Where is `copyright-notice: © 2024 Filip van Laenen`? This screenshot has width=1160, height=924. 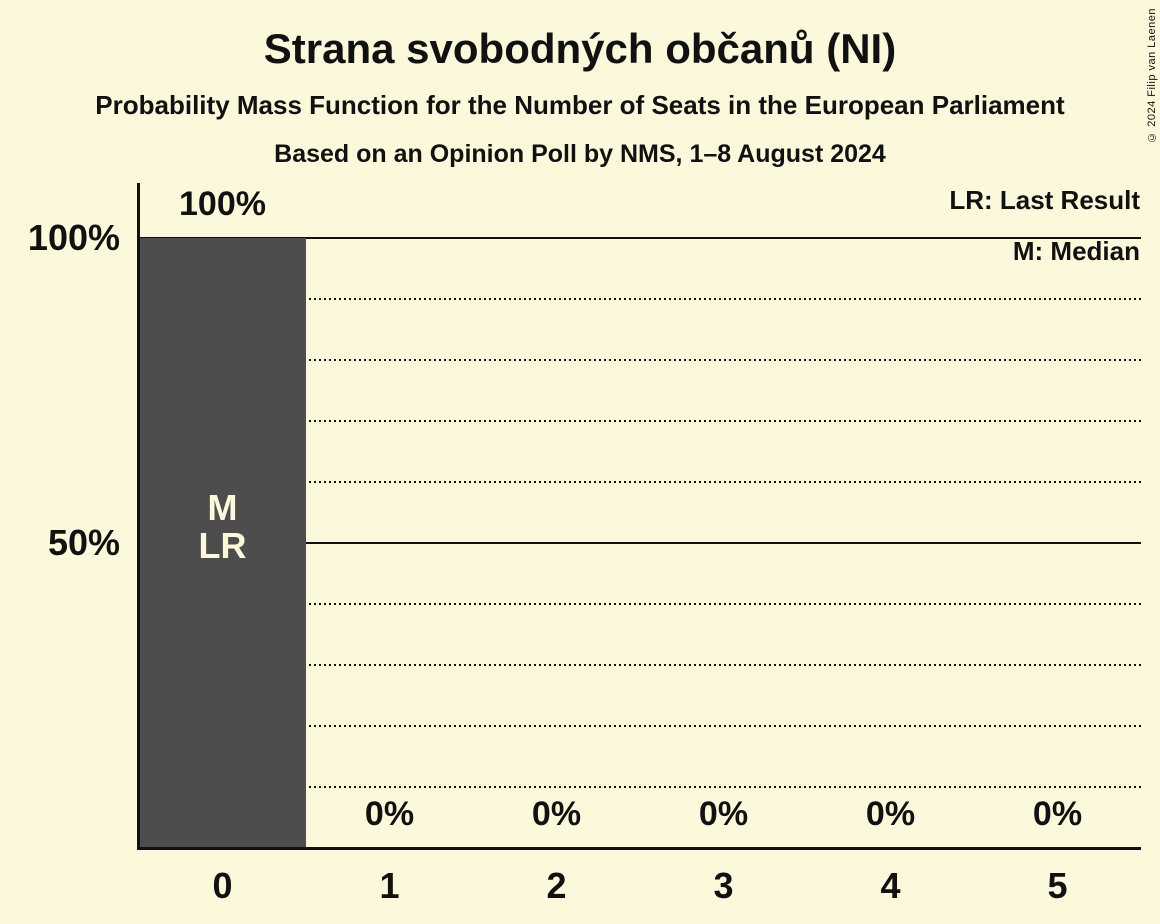
copyright-notice: © 2024 Filip van Laenen is located at coordinates (1152, 75).